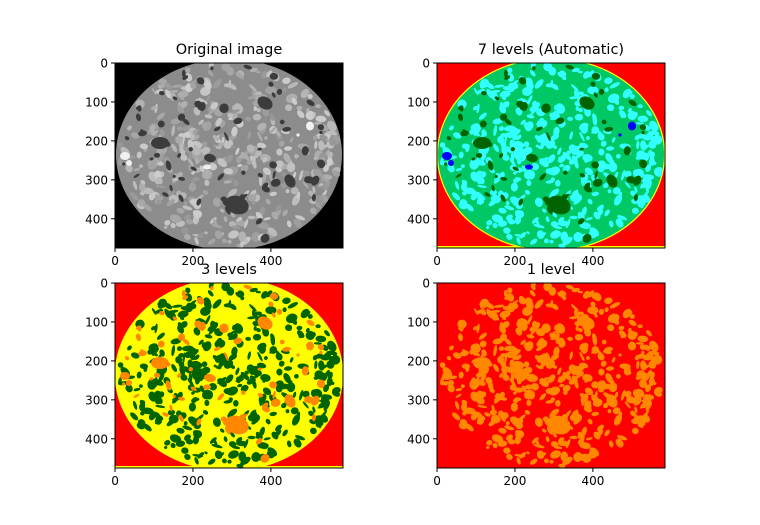 This screenshot has width=760, height=525. Describe the element at coordinates (418, 400) in the screenshot. I see `y-tick-label: 300` at that location.